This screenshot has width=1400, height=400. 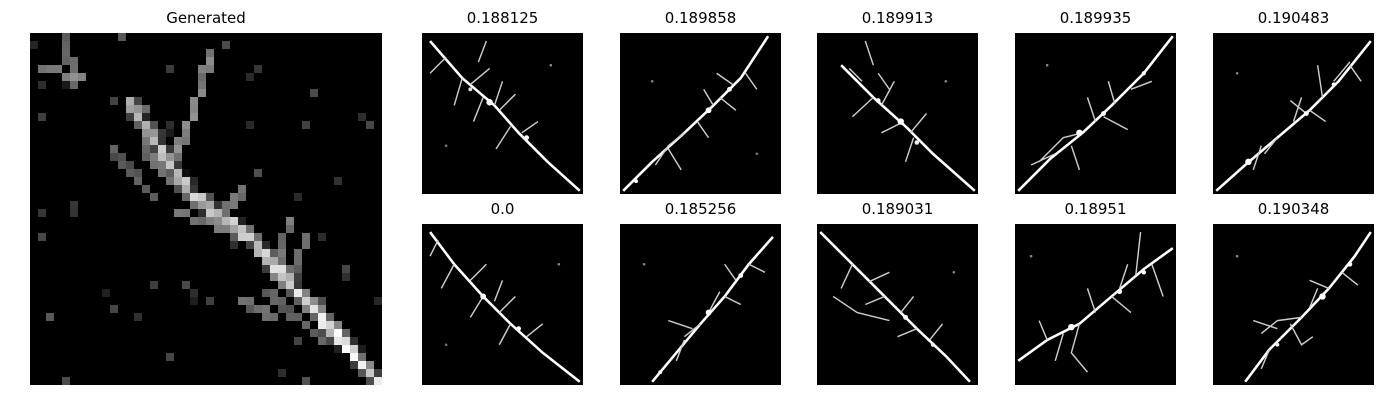 I want to click on thumbnail-3-canvas, so click(x=908, y=116).